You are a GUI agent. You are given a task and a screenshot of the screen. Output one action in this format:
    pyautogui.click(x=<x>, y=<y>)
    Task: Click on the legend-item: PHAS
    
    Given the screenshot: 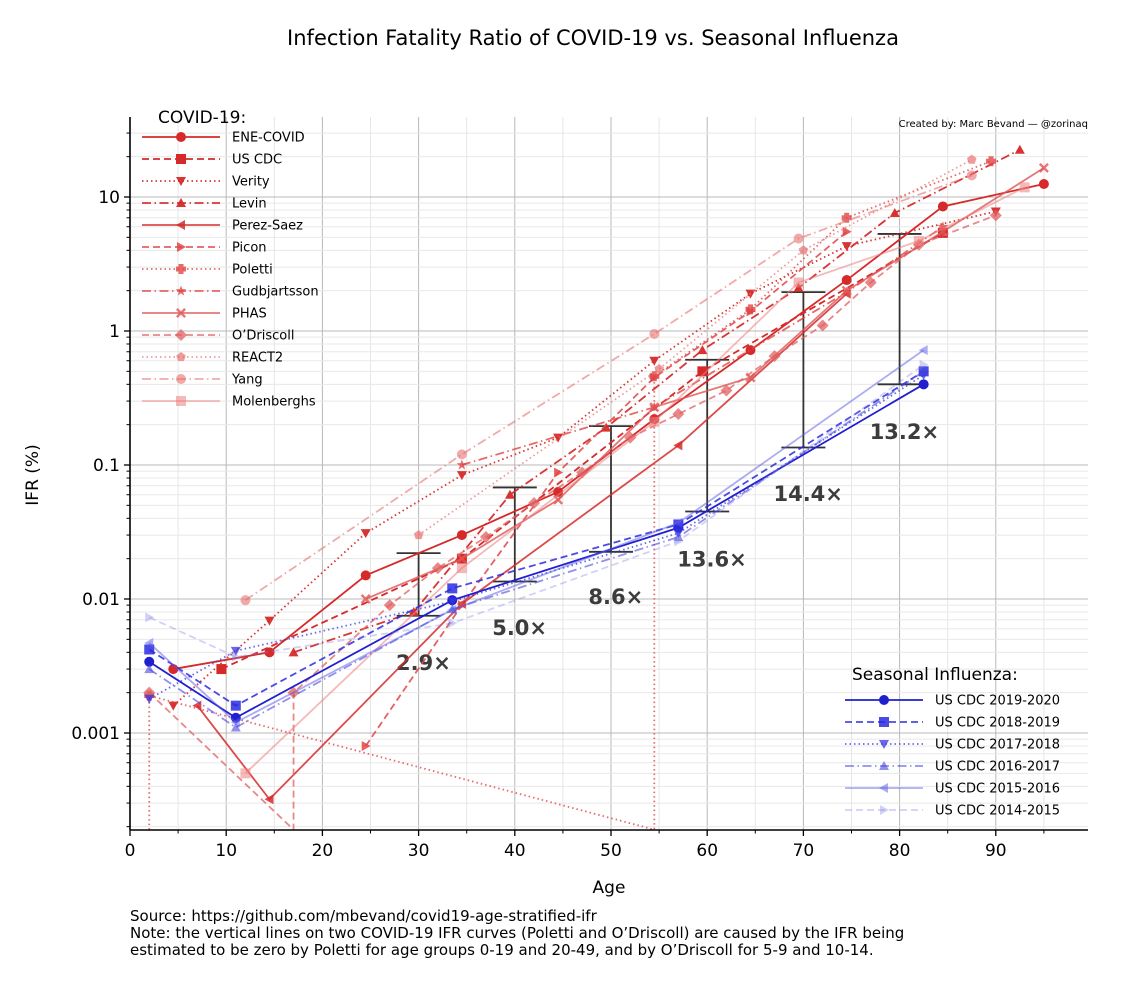 What is the action you would take?
    pyautogui.click(x=204, y=314)
    